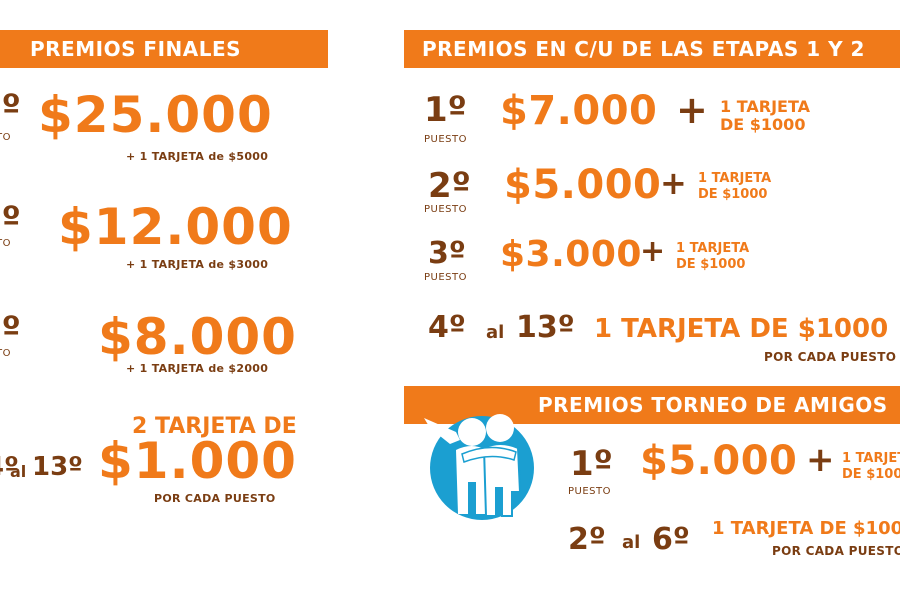  I want to click on stage-last-al: al, so click(495, 332).